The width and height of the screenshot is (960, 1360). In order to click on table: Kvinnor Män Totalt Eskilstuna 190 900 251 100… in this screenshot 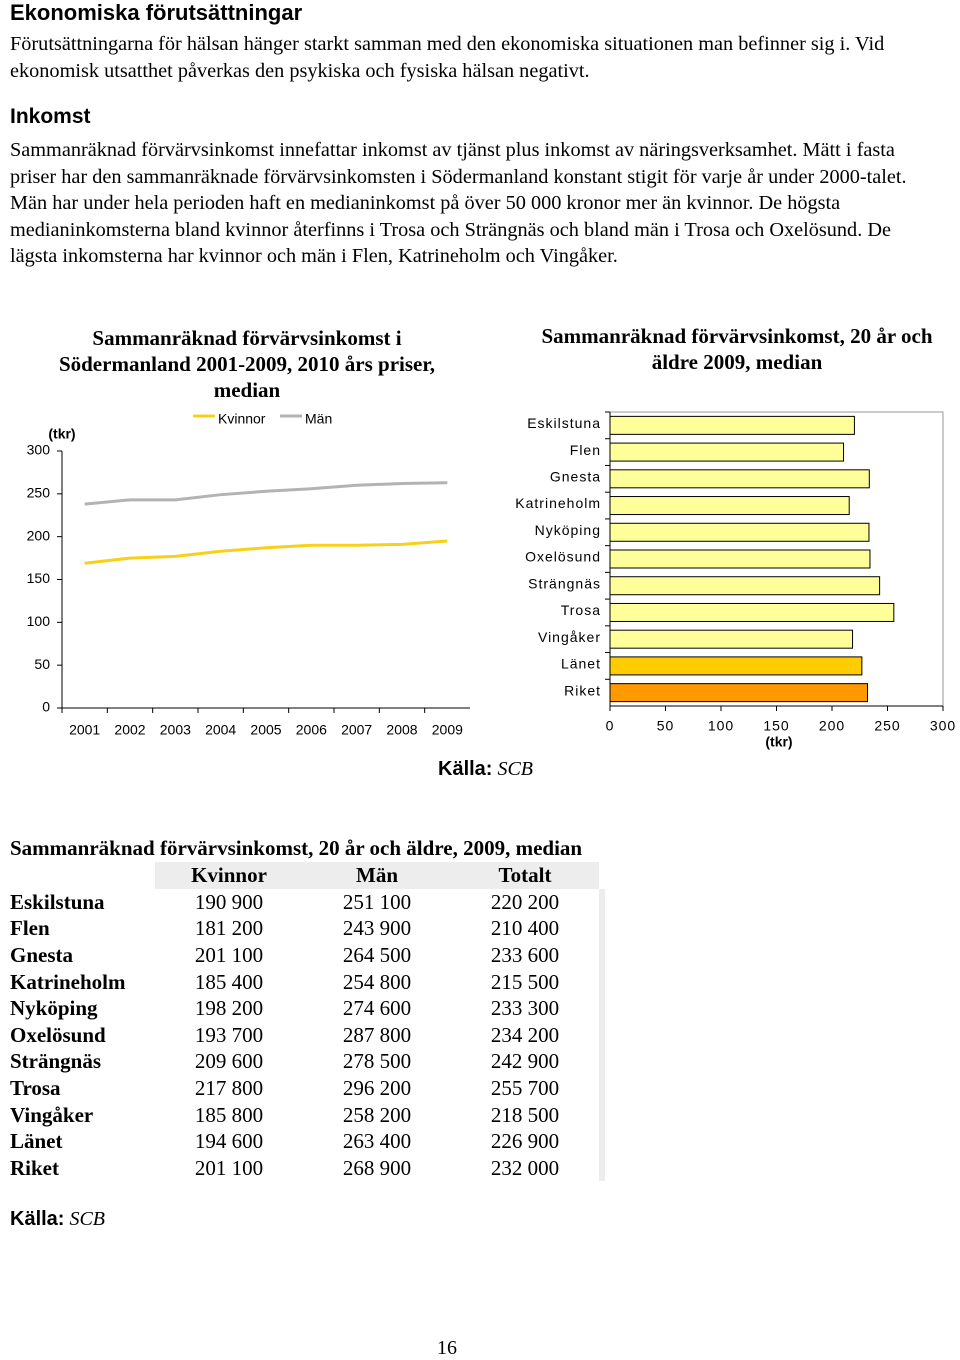, I will do `click(299, 1022)`.